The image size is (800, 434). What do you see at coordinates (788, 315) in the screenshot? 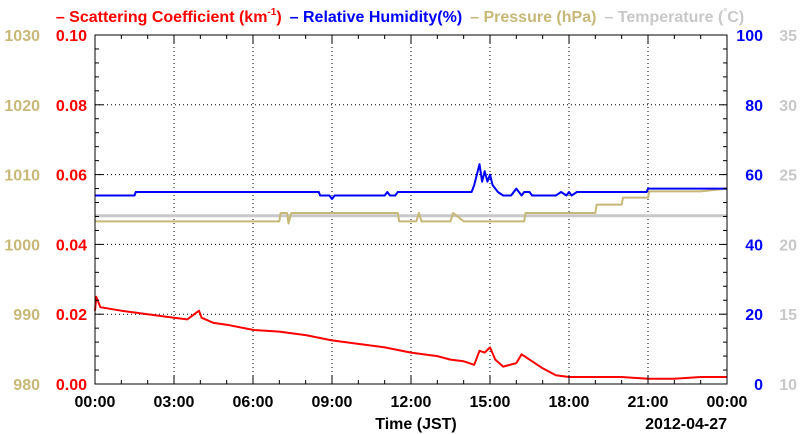
I see `y-tick-label-temperature: 15` at bounding box center [788, 315].